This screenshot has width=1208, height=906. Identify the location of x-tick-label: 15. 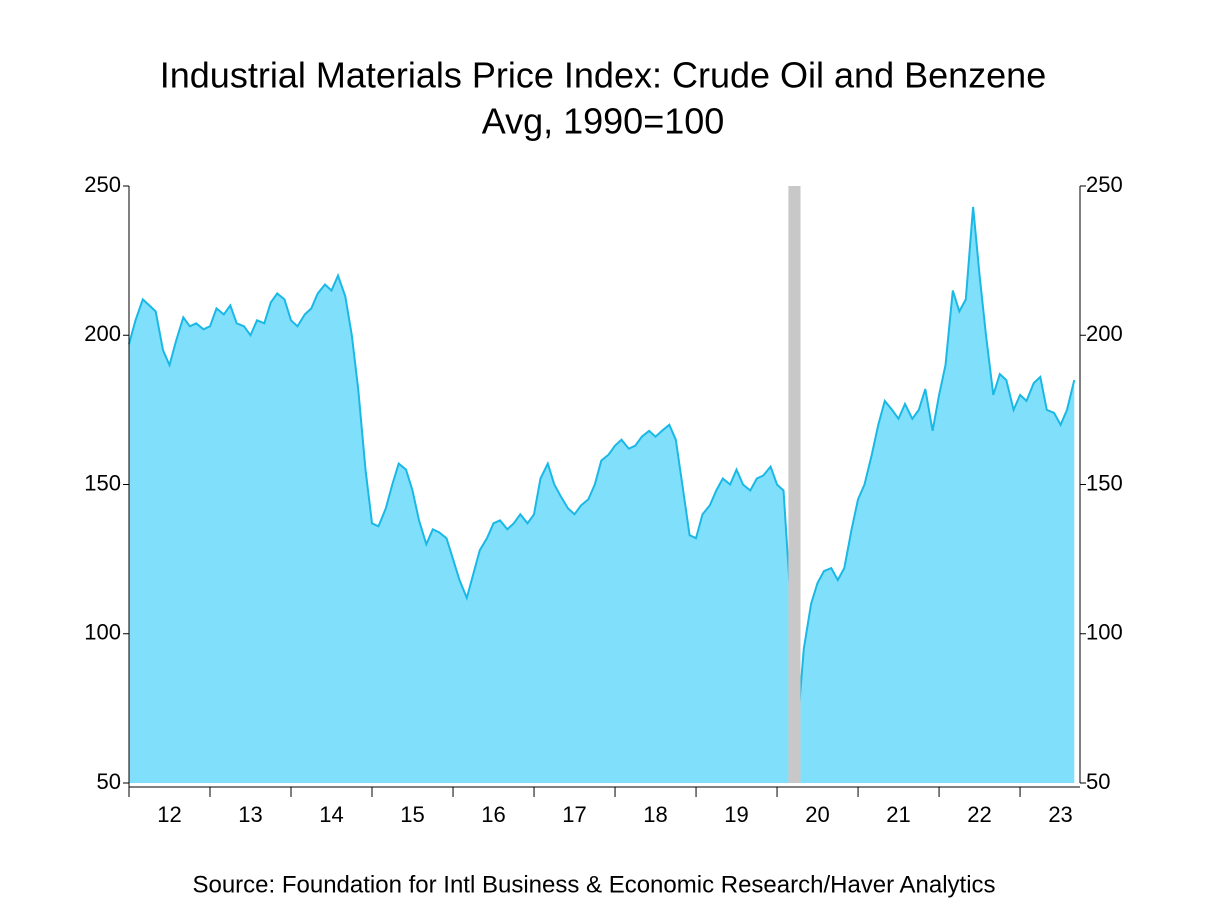
(412, 814).